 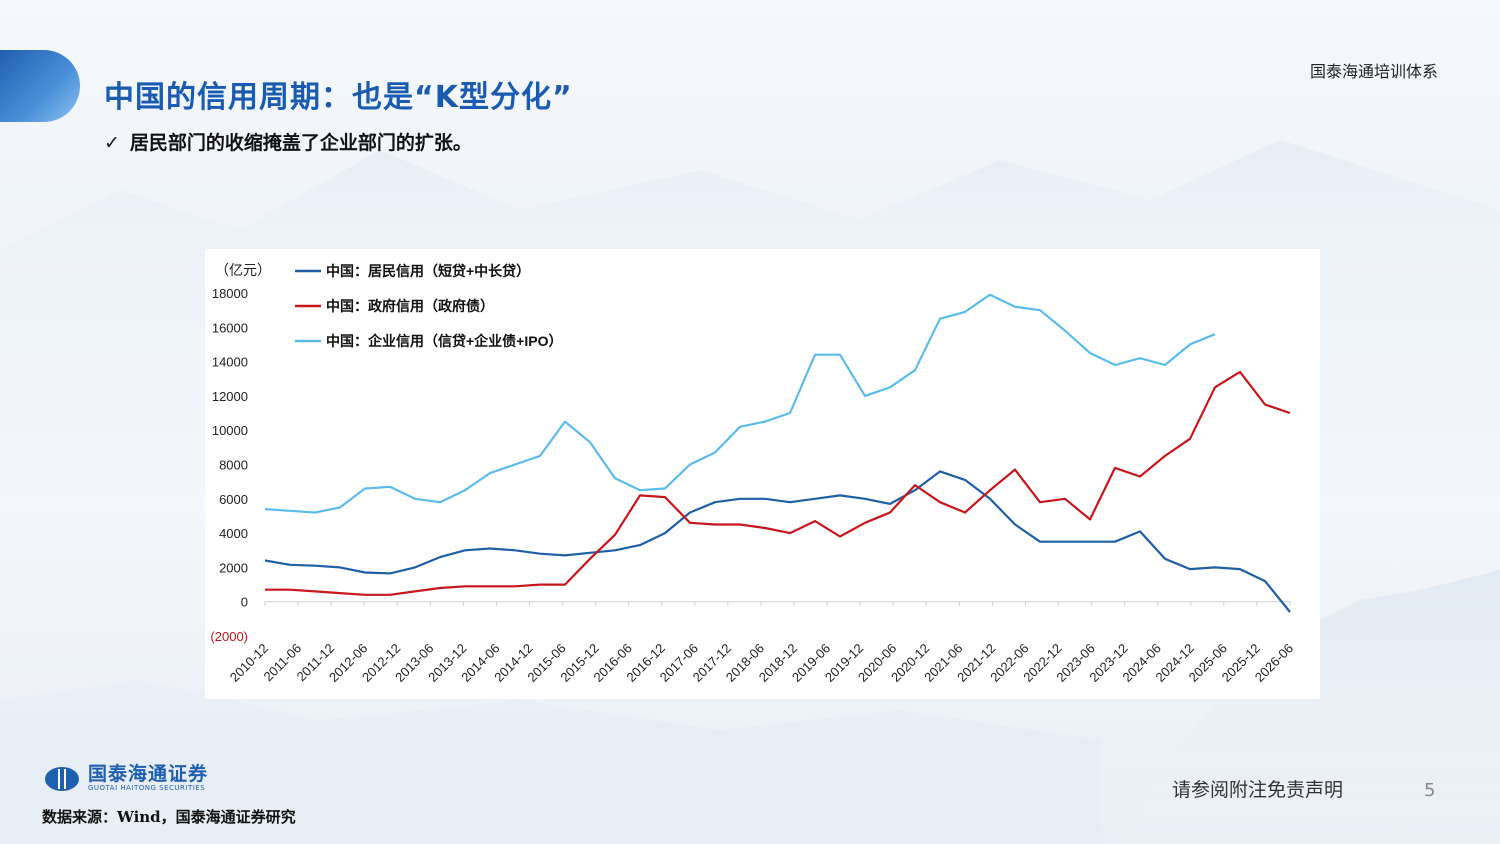 I want to click on brand-caption: 国泰海通培训体系, so click(x=1373, y=71).